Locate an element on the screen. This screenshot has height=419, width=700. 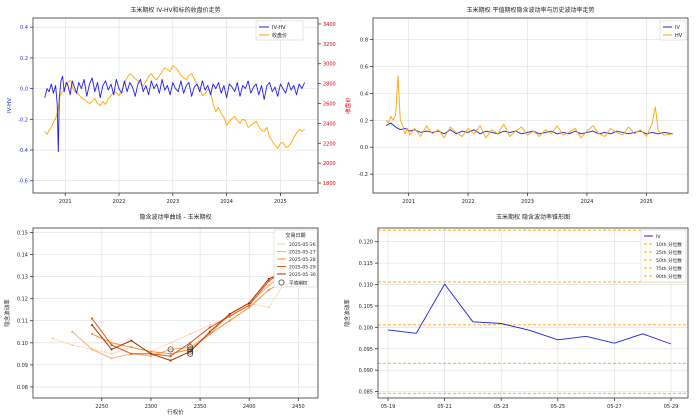
y-tick-label: 0.090 is located at coordinates (366, 371).